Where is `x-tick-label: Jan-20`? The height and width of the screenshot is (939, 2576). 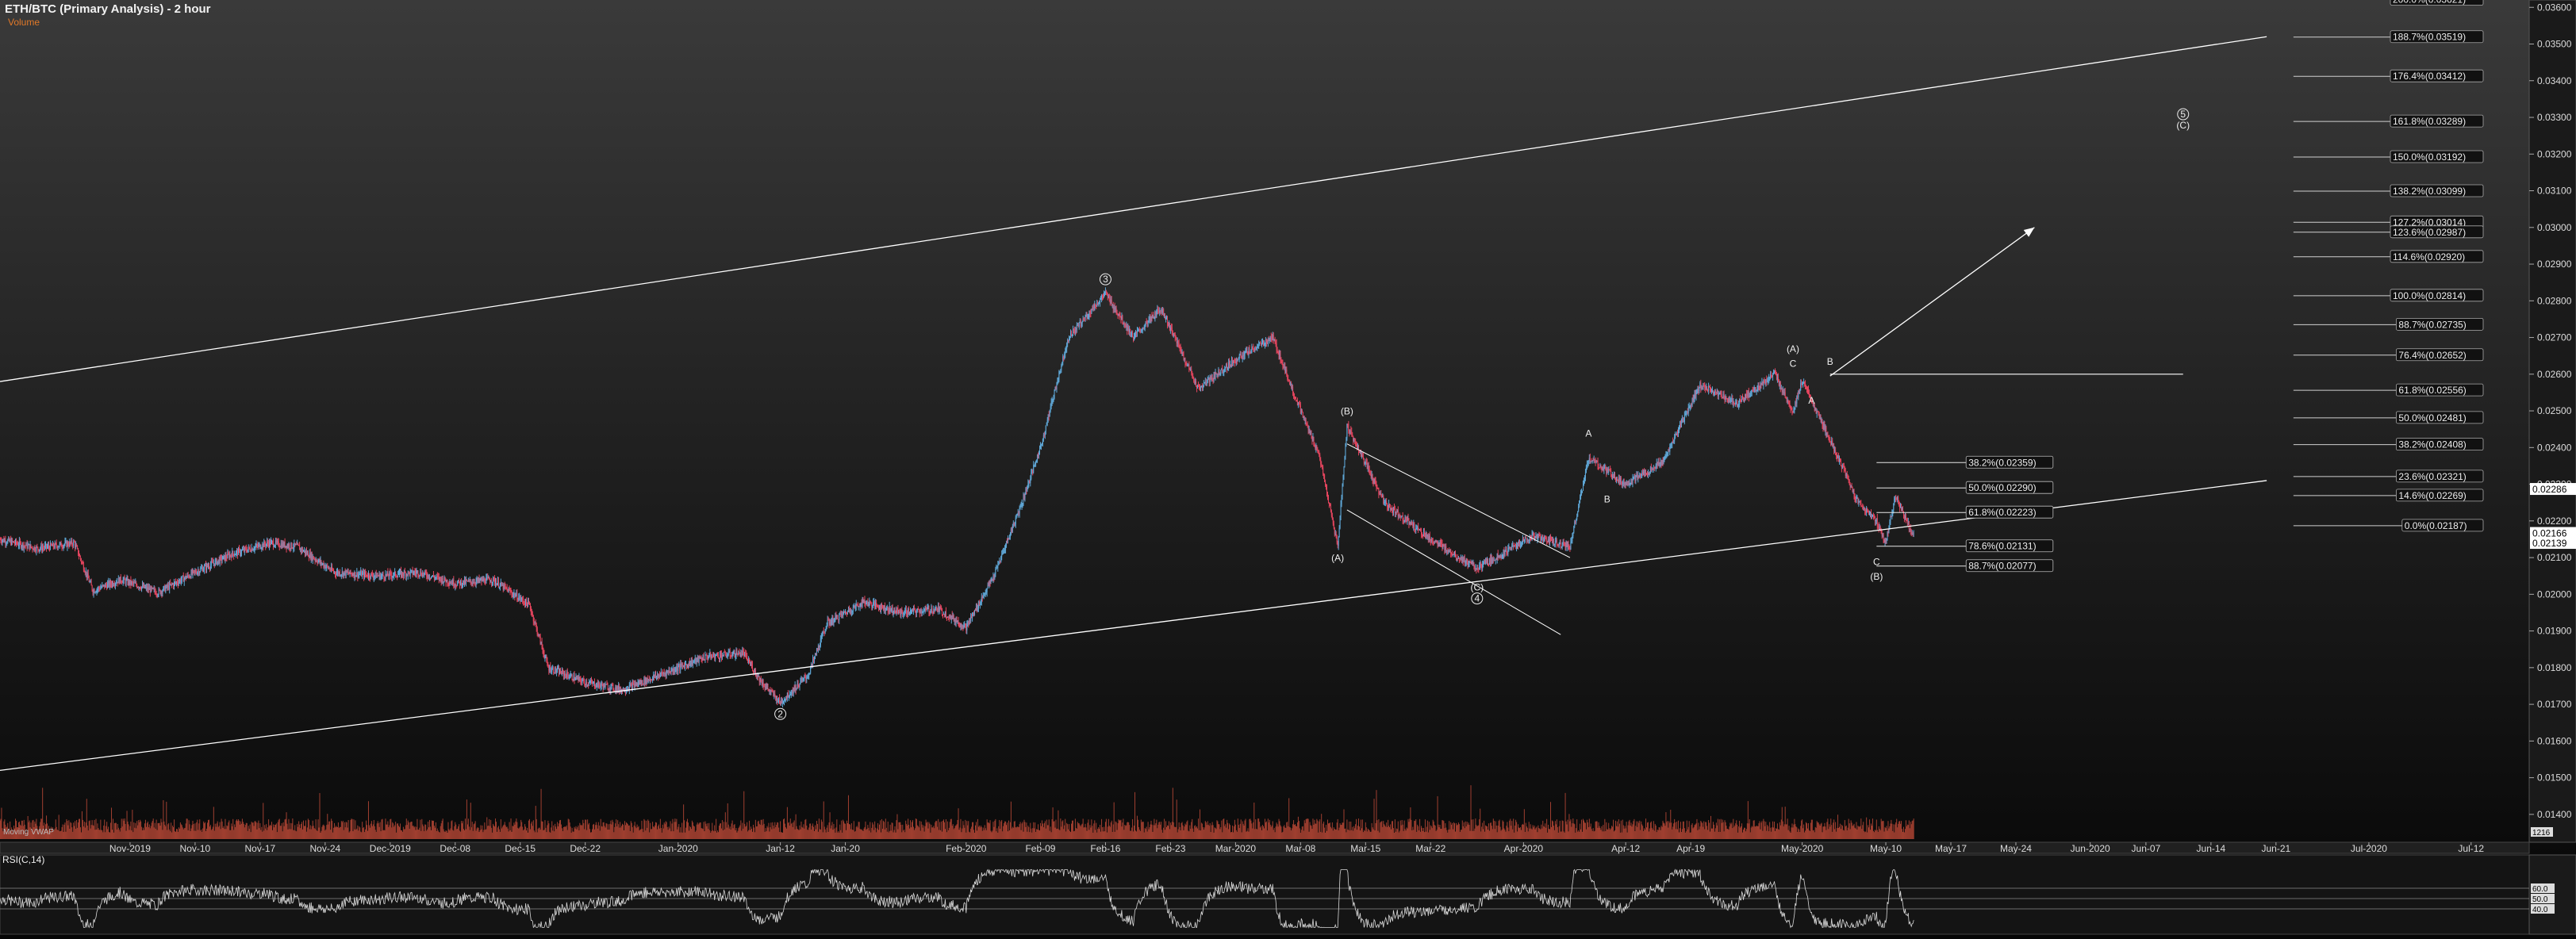 x-tick-label: Jan-20 is located at coordinates (845, 849).